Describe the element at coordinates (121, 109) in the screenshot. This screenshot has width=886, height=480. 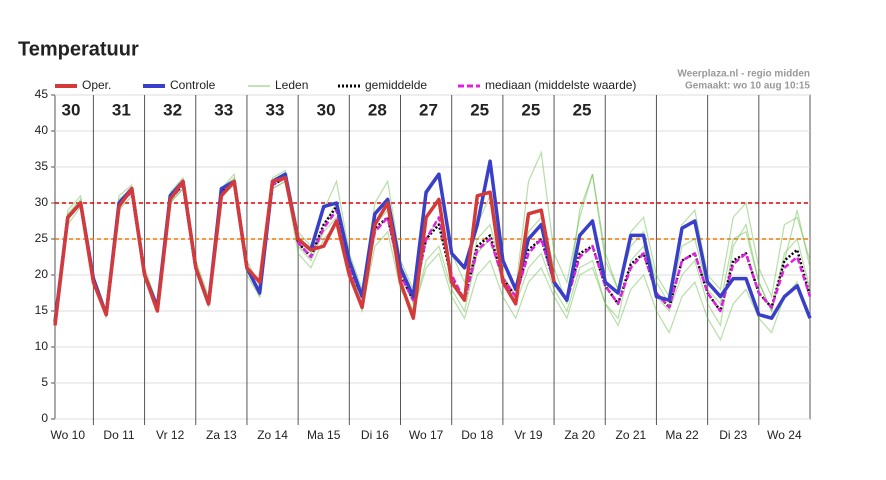
I see `max-temp-label: 31` at that location.